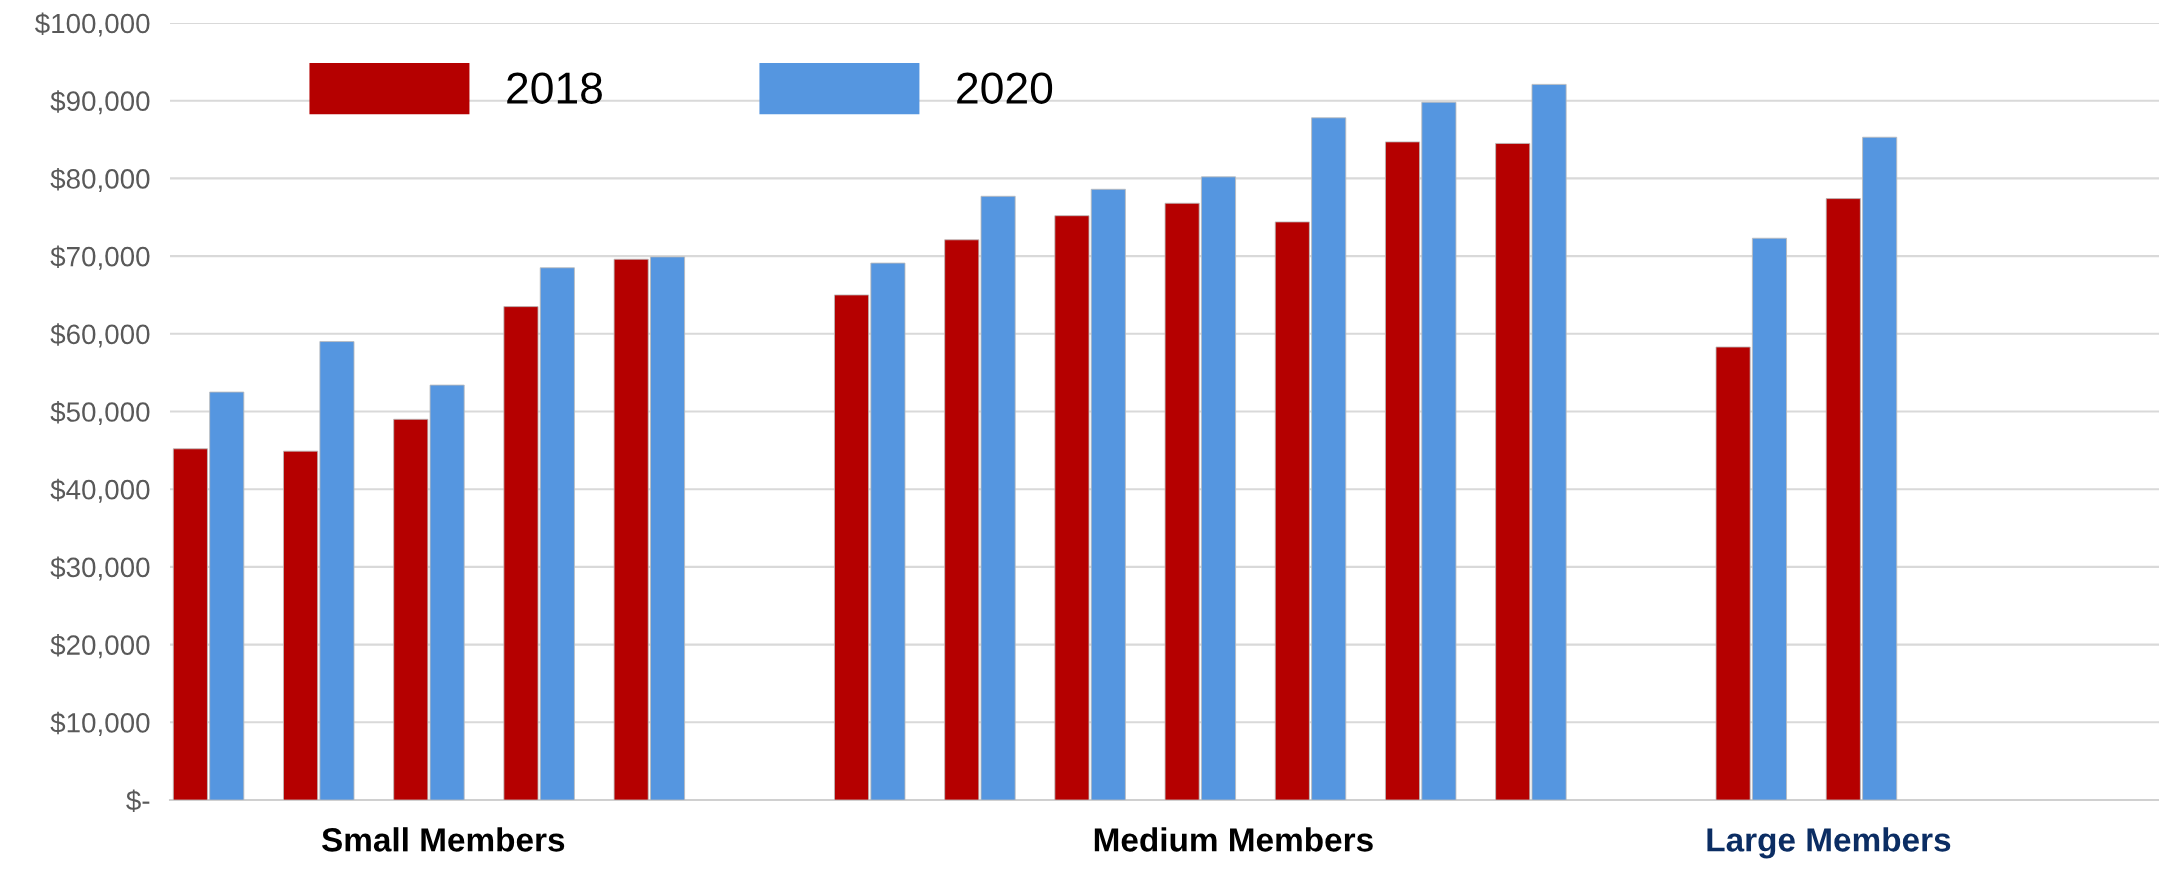 The width and height of the screenshot is (2159, 887). Describe the element at coordinates (92, 24) in the screenshot. I see `y-tick-label: $100,000` at that location.